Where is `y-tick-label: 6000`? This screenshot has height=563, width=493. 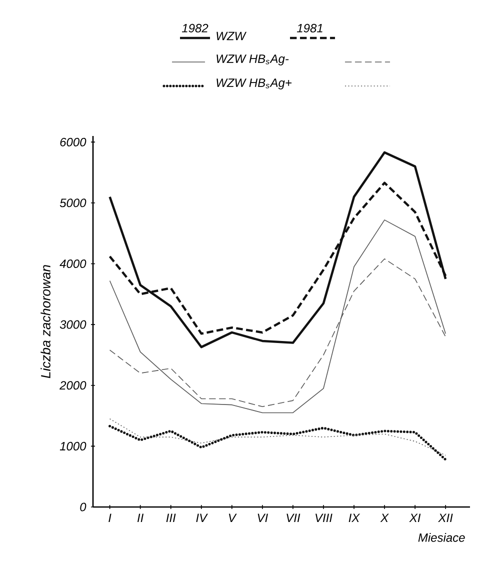 y-tick-label: 6000 is located at coordinates (73, 142).